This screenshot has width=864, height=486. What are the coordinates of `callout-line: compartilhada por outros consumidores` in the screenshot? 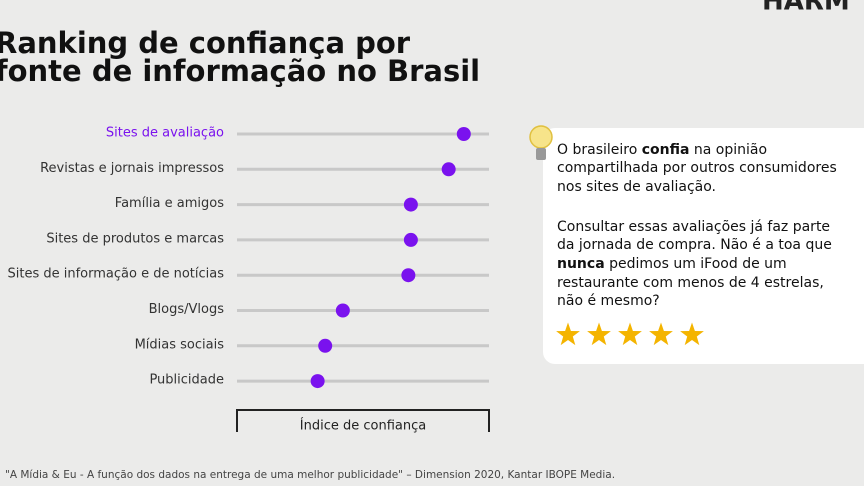 It's located at (697, 168).